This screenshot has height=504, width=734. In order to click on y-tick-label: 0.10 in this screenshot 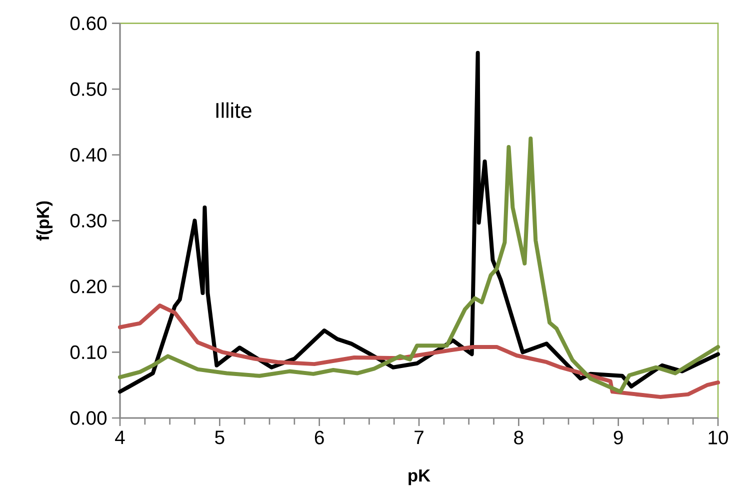, I will do `click(88, 352)`.